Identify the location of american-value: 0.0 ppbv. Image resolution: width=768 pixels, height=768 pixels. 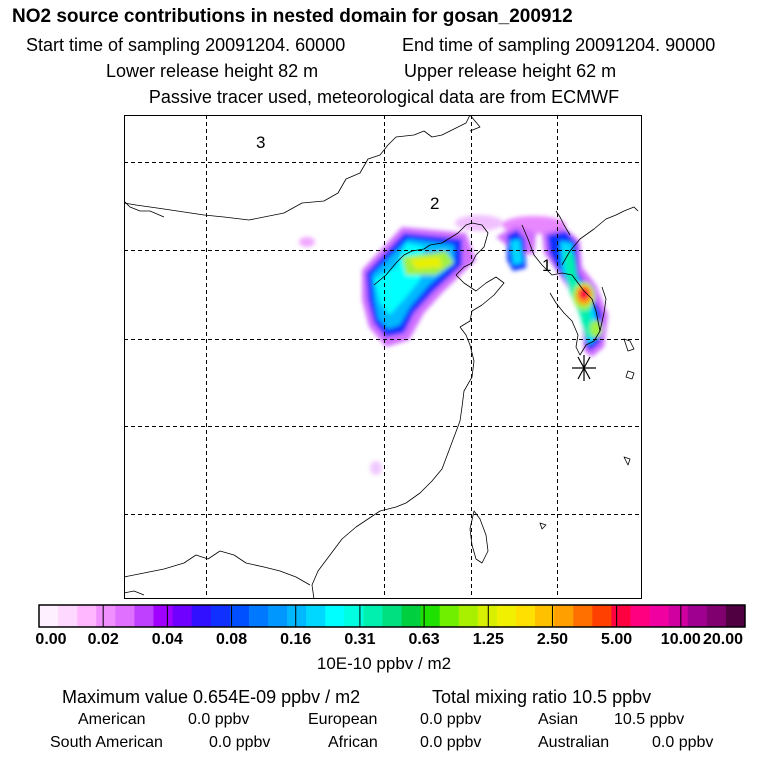
(219, 719).